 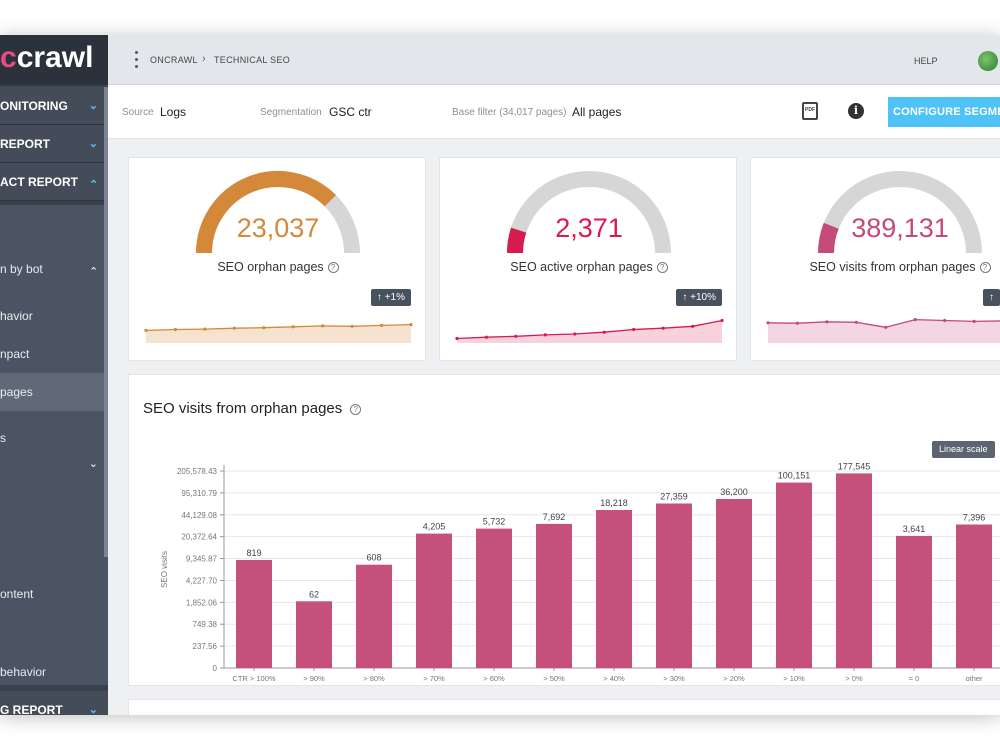 I want to click on sidebar-item-impact: npact, so click(x=54, y=354).